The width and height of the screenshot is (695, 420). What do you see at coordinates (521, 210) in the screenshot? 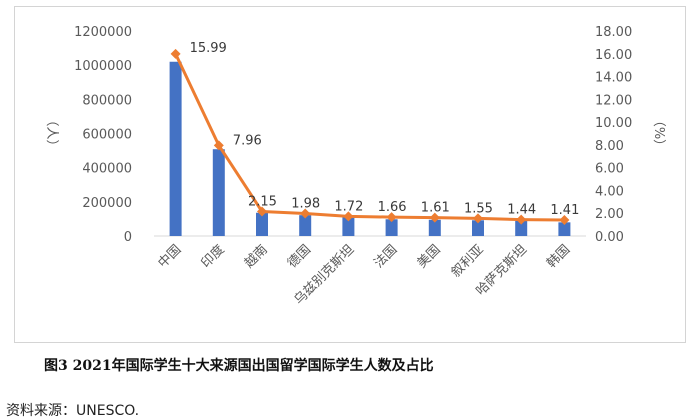
I see `percent-data-label: 1.44` at bounding box center [521, 210].